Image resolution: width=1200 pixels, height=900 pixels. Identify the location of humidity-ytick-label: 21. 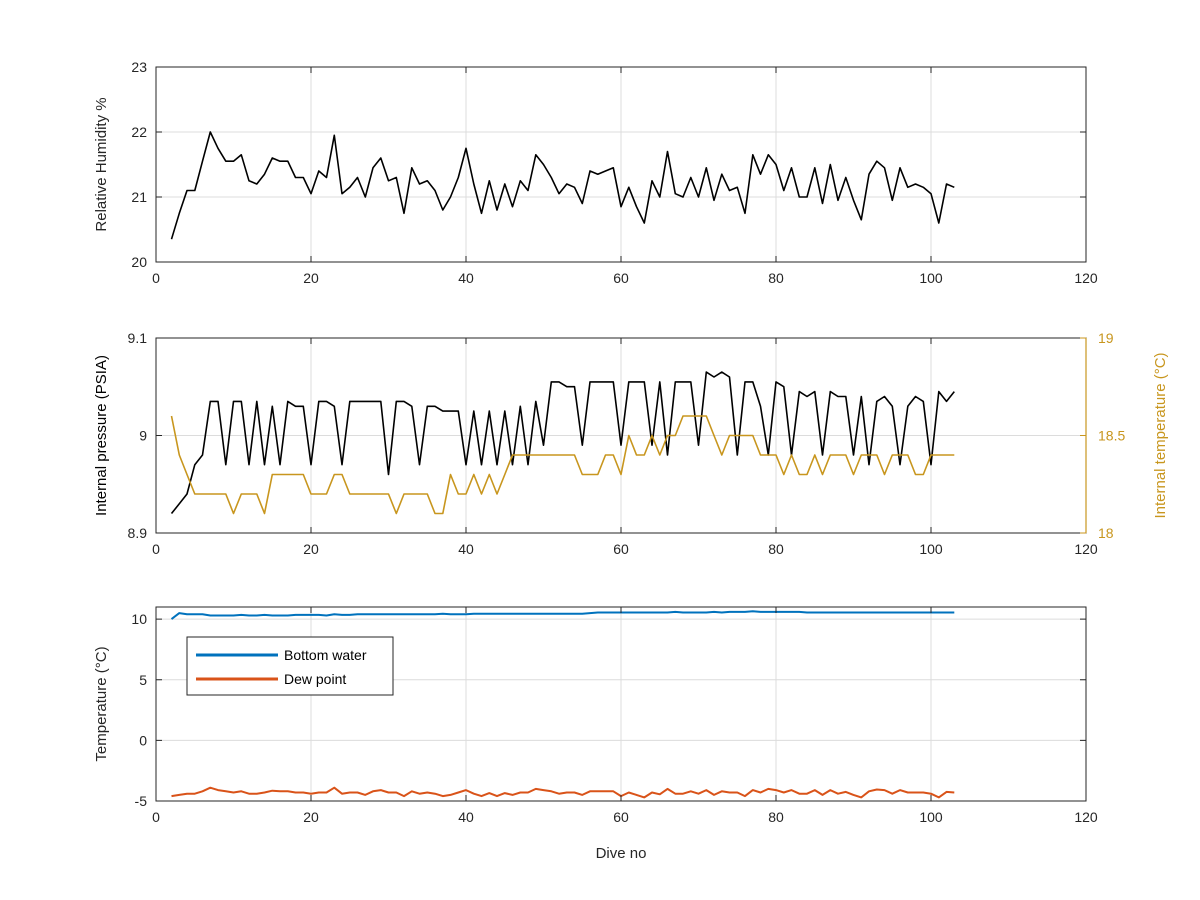
(139, 197).